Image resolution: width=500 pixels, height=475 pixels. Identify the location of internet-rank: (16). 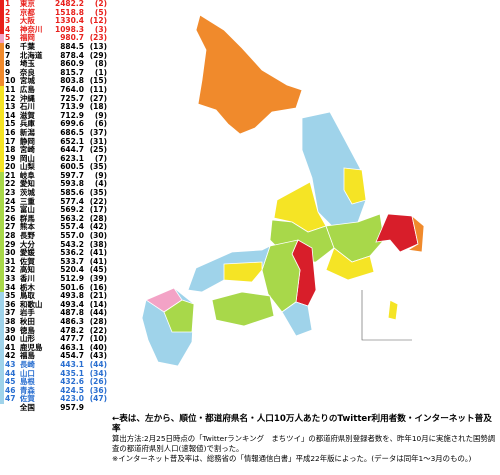
(98, 287).